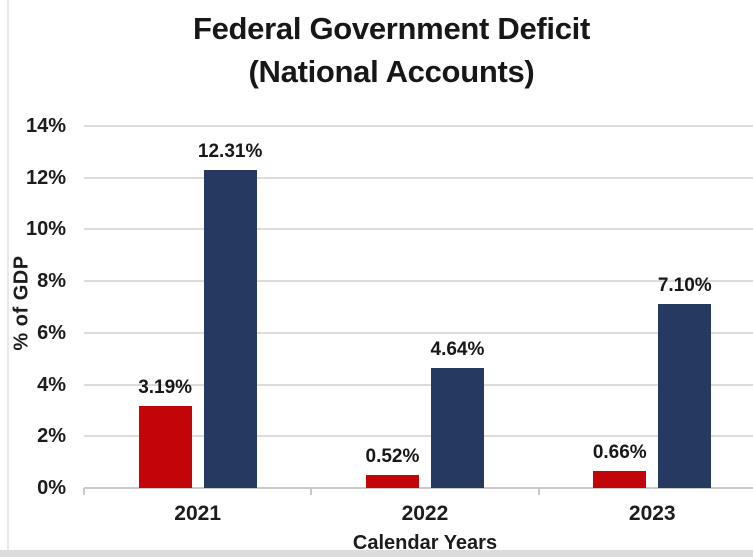 This screenshot has width=753, height=557. I want to click on bar-red-2021, so click(165, 446).